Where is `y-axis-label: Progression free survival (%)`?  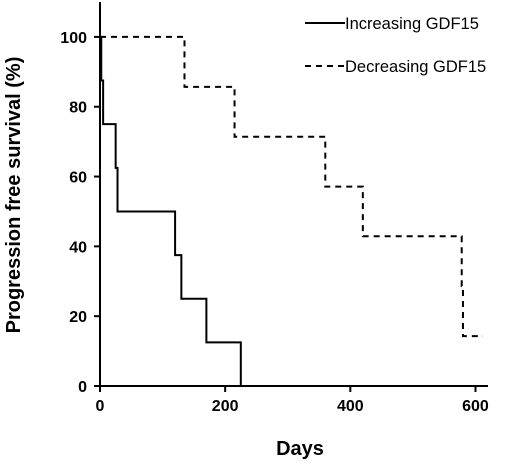 y-axis-label: Progression free survival (%) is located at coordinates (14, 195).